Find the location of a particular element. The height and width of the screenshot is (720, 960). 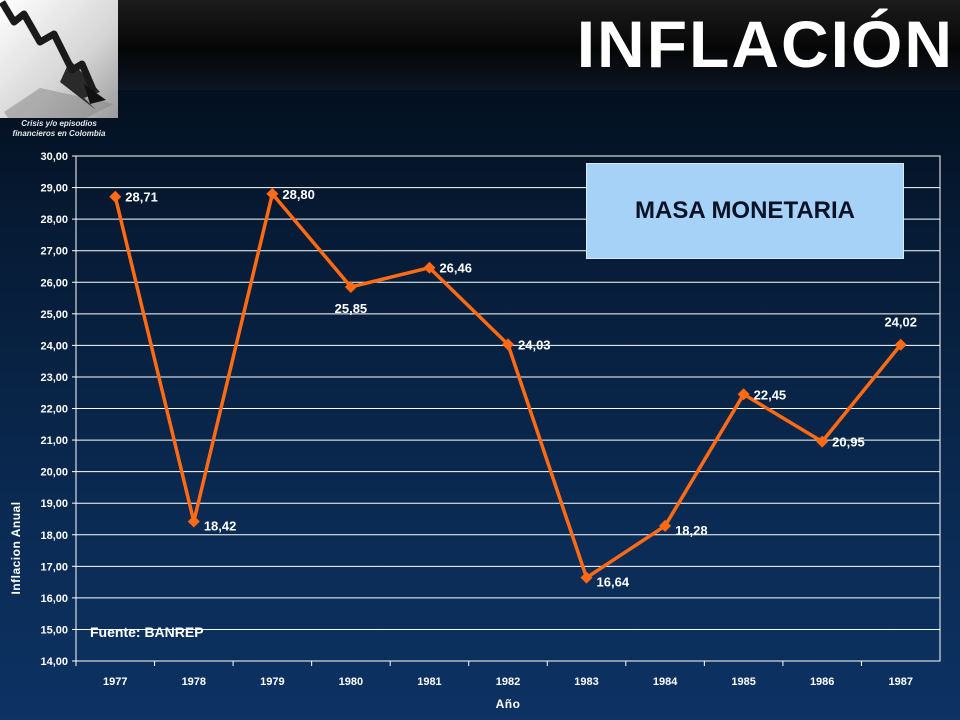

y-tick-label: 24,00 is located at coordinates (54, 346).